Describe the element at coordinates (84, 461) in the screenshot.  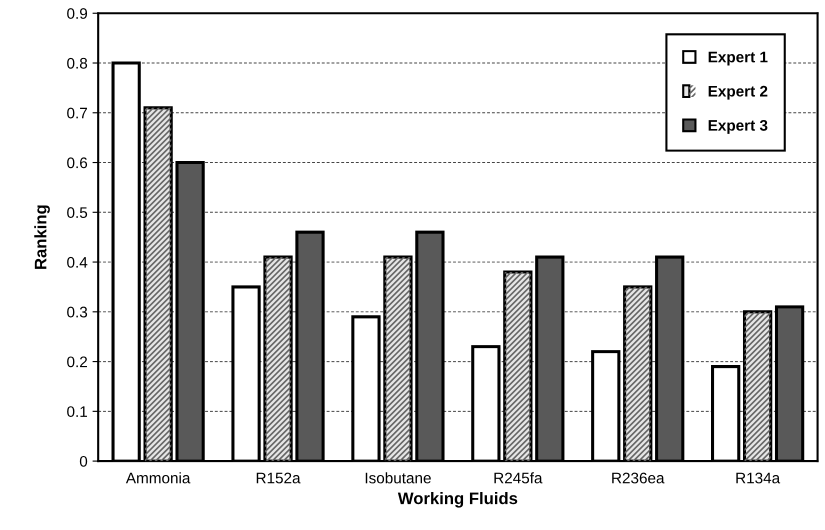
I see `y-tick-label: 0` at that location.